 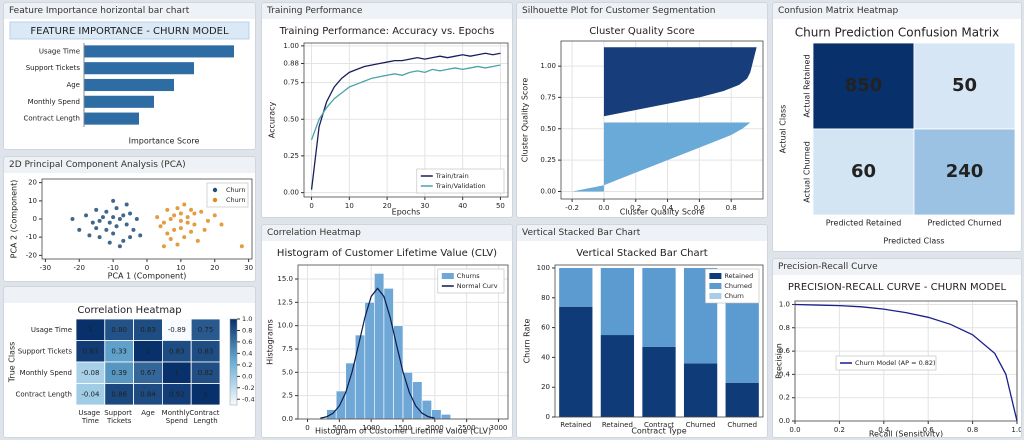 I want to click on y-tick-label: 0.6, so click(x=785, y=351).